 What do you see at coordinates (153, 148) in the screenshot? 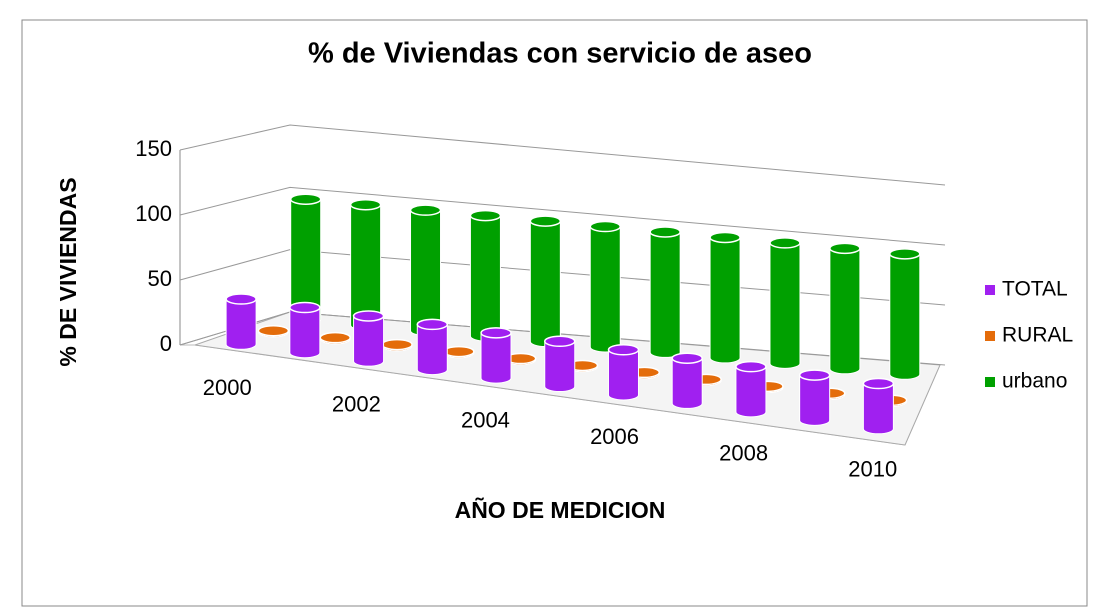
I see `y-tick-label: 150` at bounding box center [153, 148].